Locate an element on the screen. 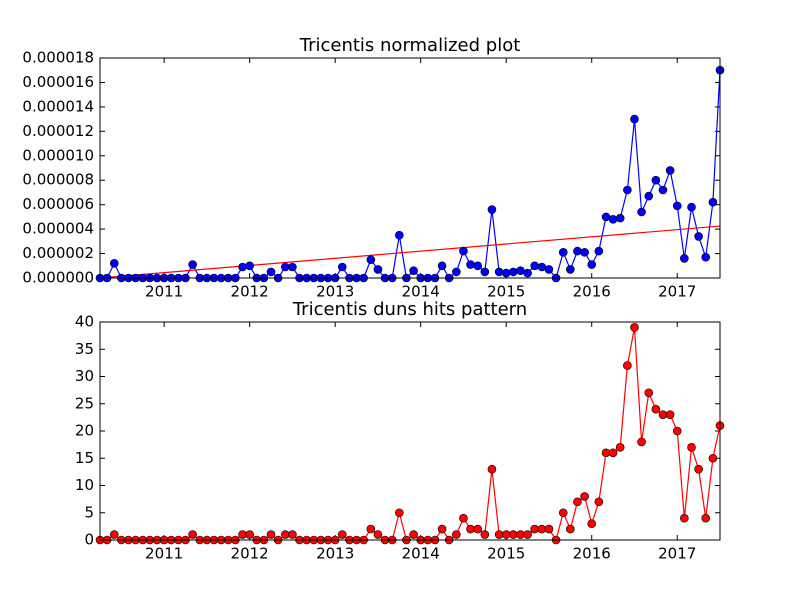 The image size is (800, 600). y-tick-label: 15 is located at coordinates (84, 458).